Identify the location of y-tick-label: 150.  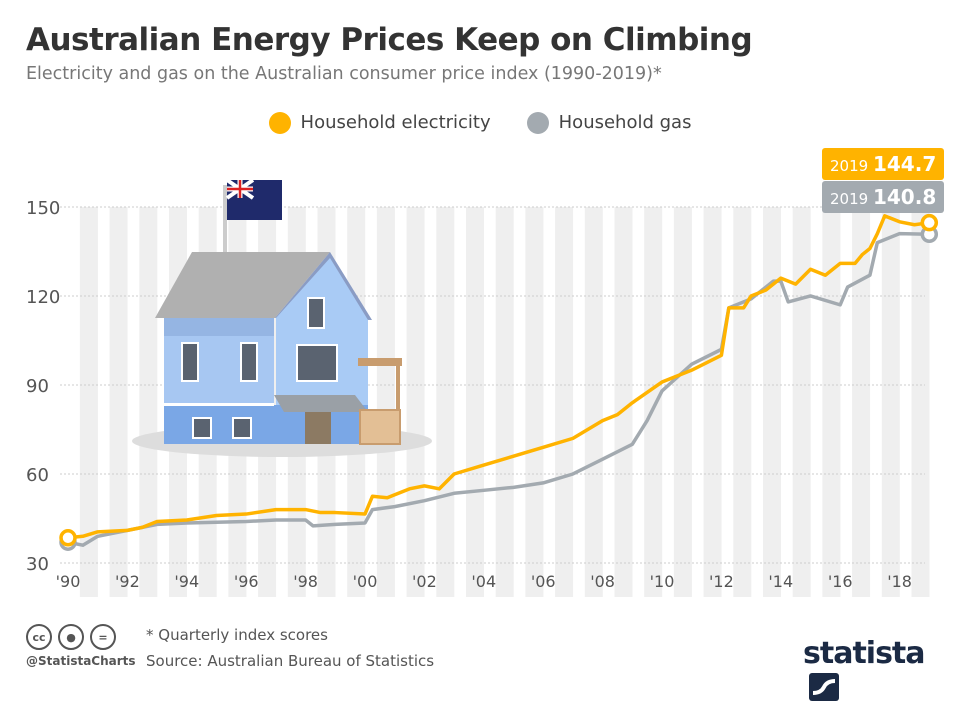
(43, 208).